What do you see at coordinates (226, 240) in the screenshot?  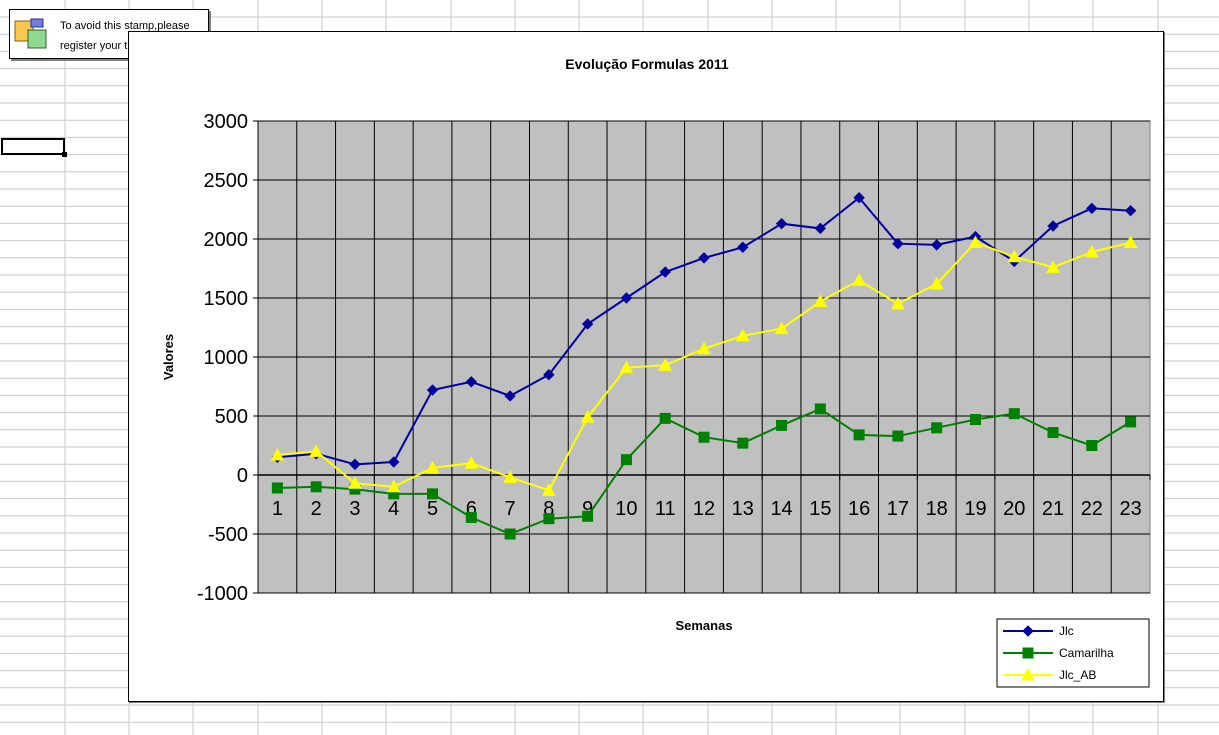 I see `y-tick-label: 2000` at bounding box center [226, 240].